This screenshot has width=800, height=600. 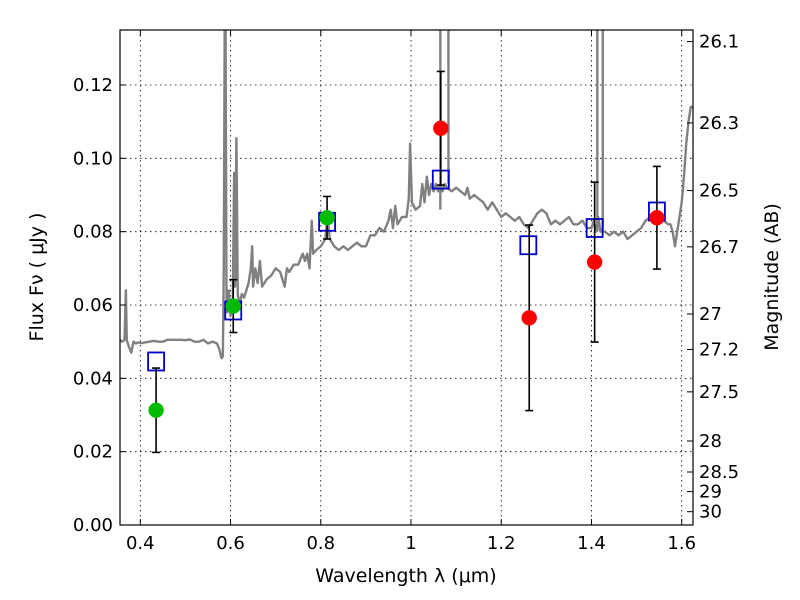 What do you see at coordinates (230, 543) in the screenshot?
I see `x-tick-label-1: 0.6` at bounding box center [230, 543].